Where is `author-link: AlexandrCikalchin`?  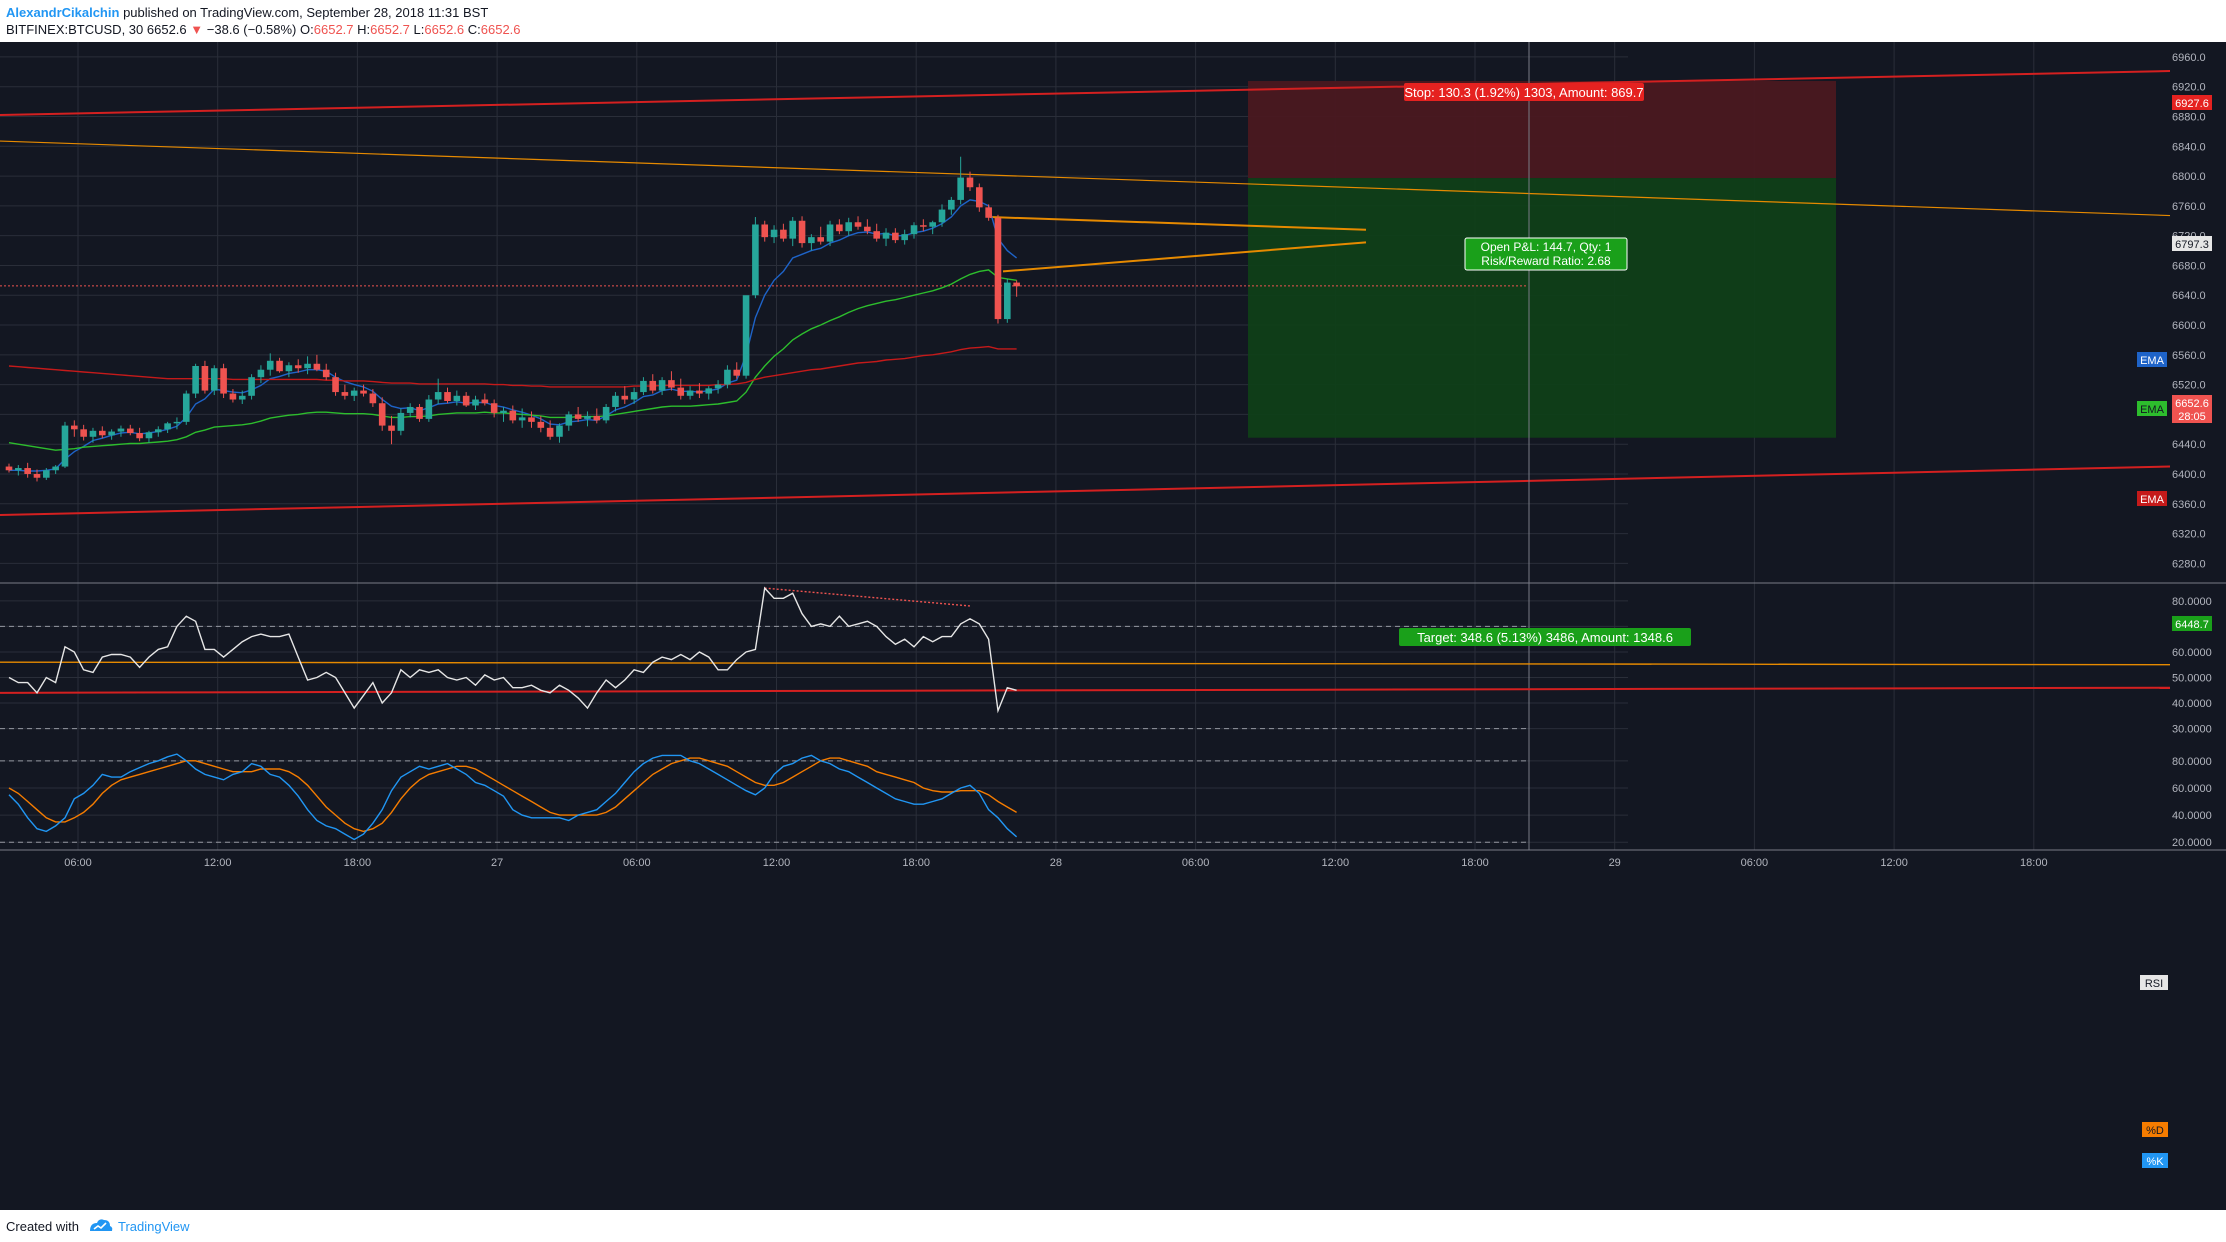
author-link: AlexandrCikalchin is located at coordinates (63, 12).